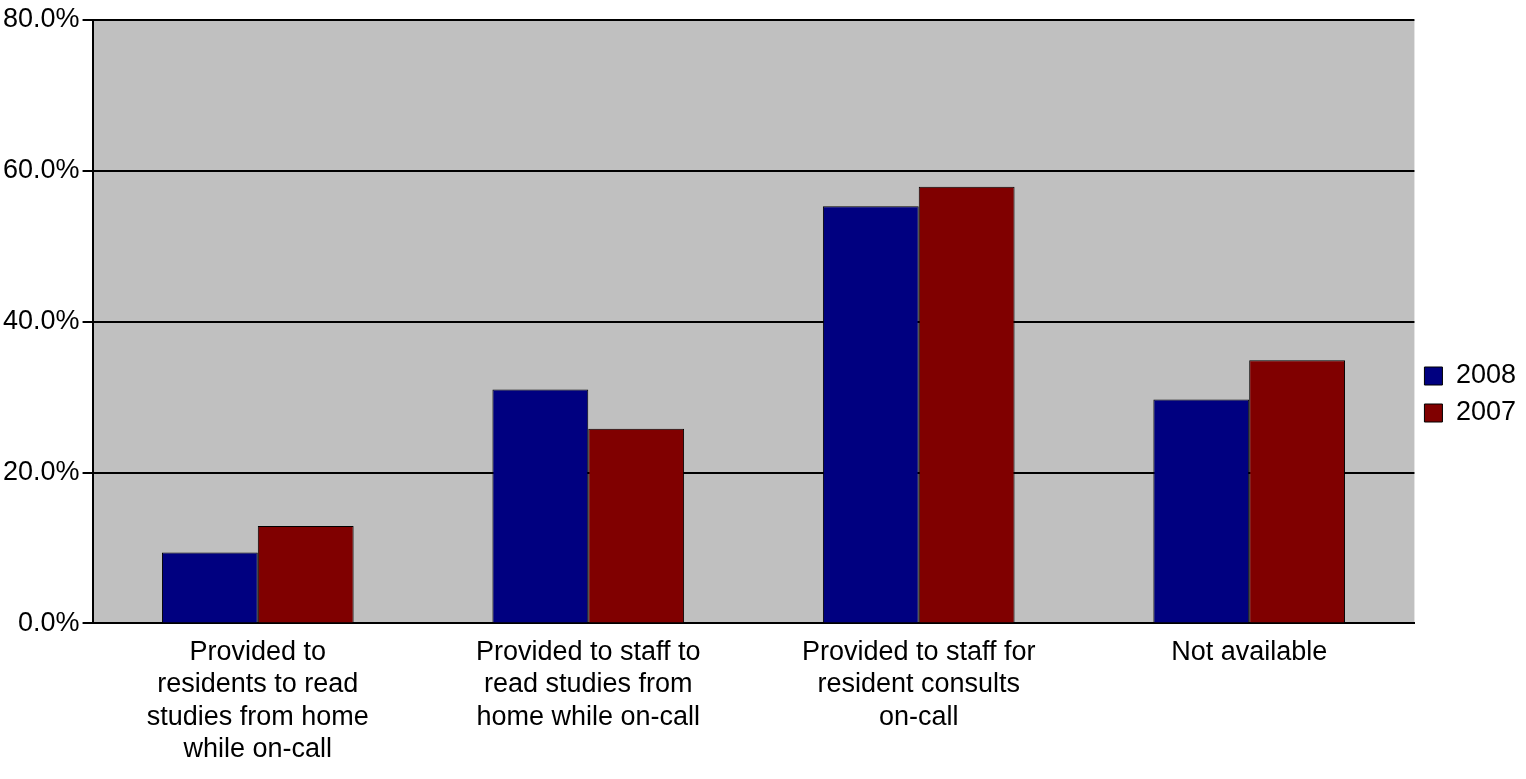  What do you see at coordinates (49, 621) in the screenshot?
I see `y-tick-label: 0.0%` at bounding box center [49, 621].